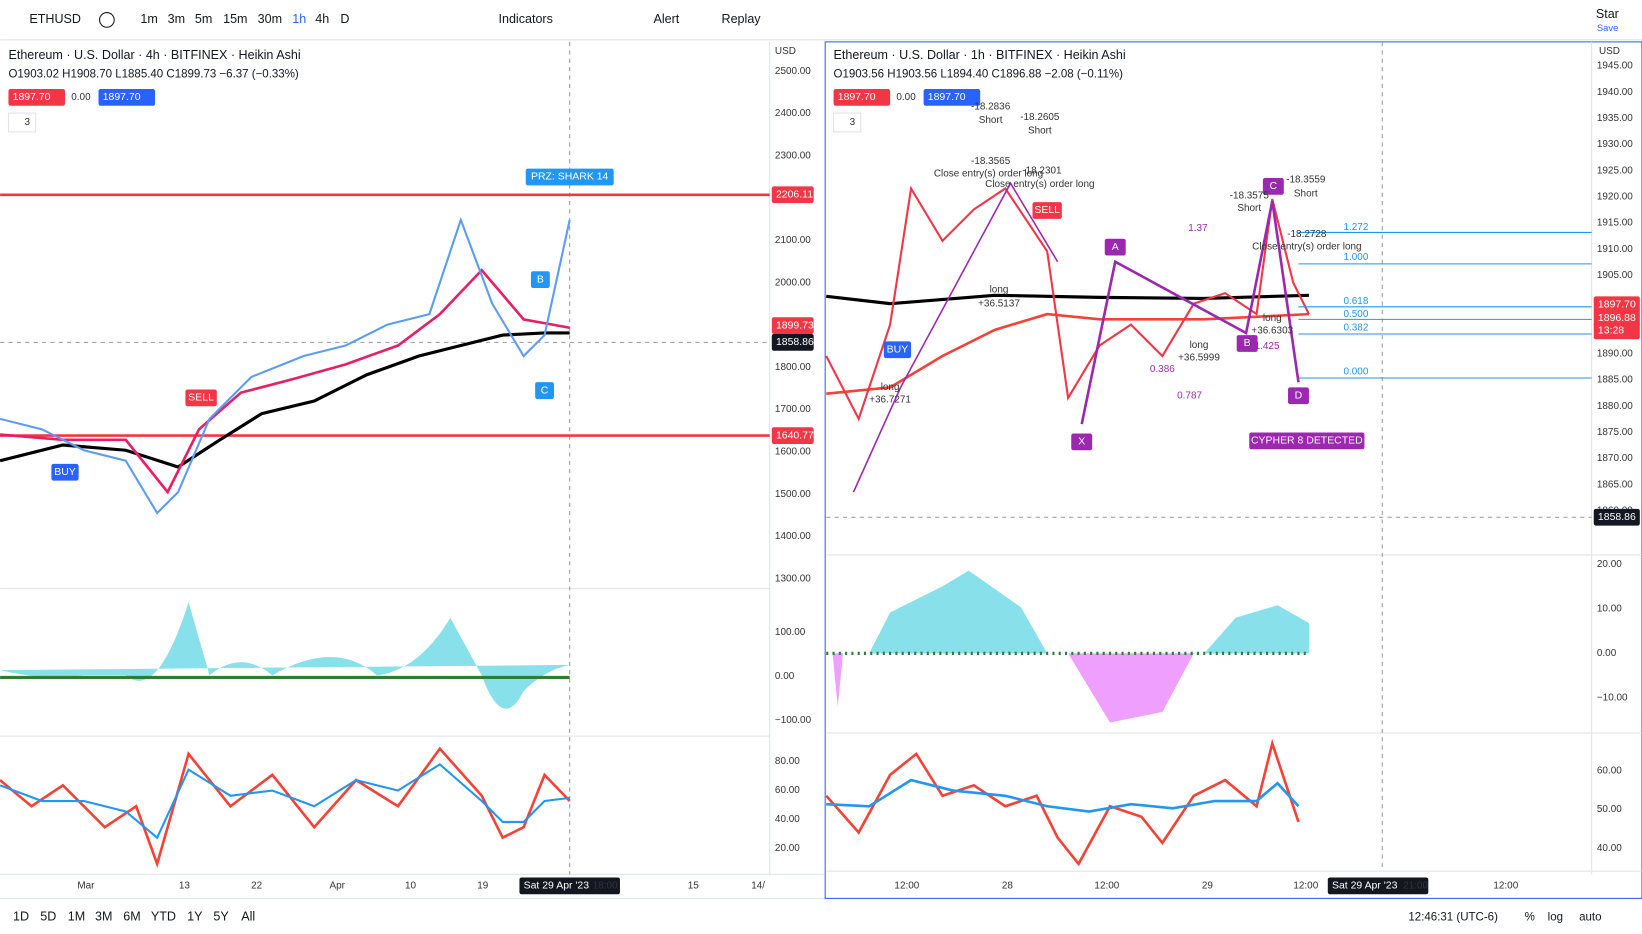  I want to click on price-label: 1870.00, so click(1615, 458).